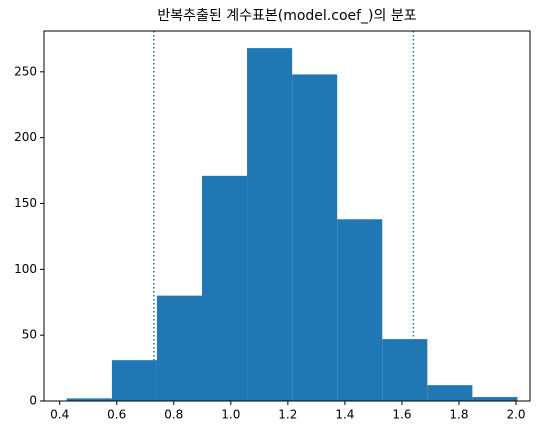 Image resolution: width=550 pixels, height=434 pixels. I want to click on x-tick-label: 1.2, so click(287, 415).